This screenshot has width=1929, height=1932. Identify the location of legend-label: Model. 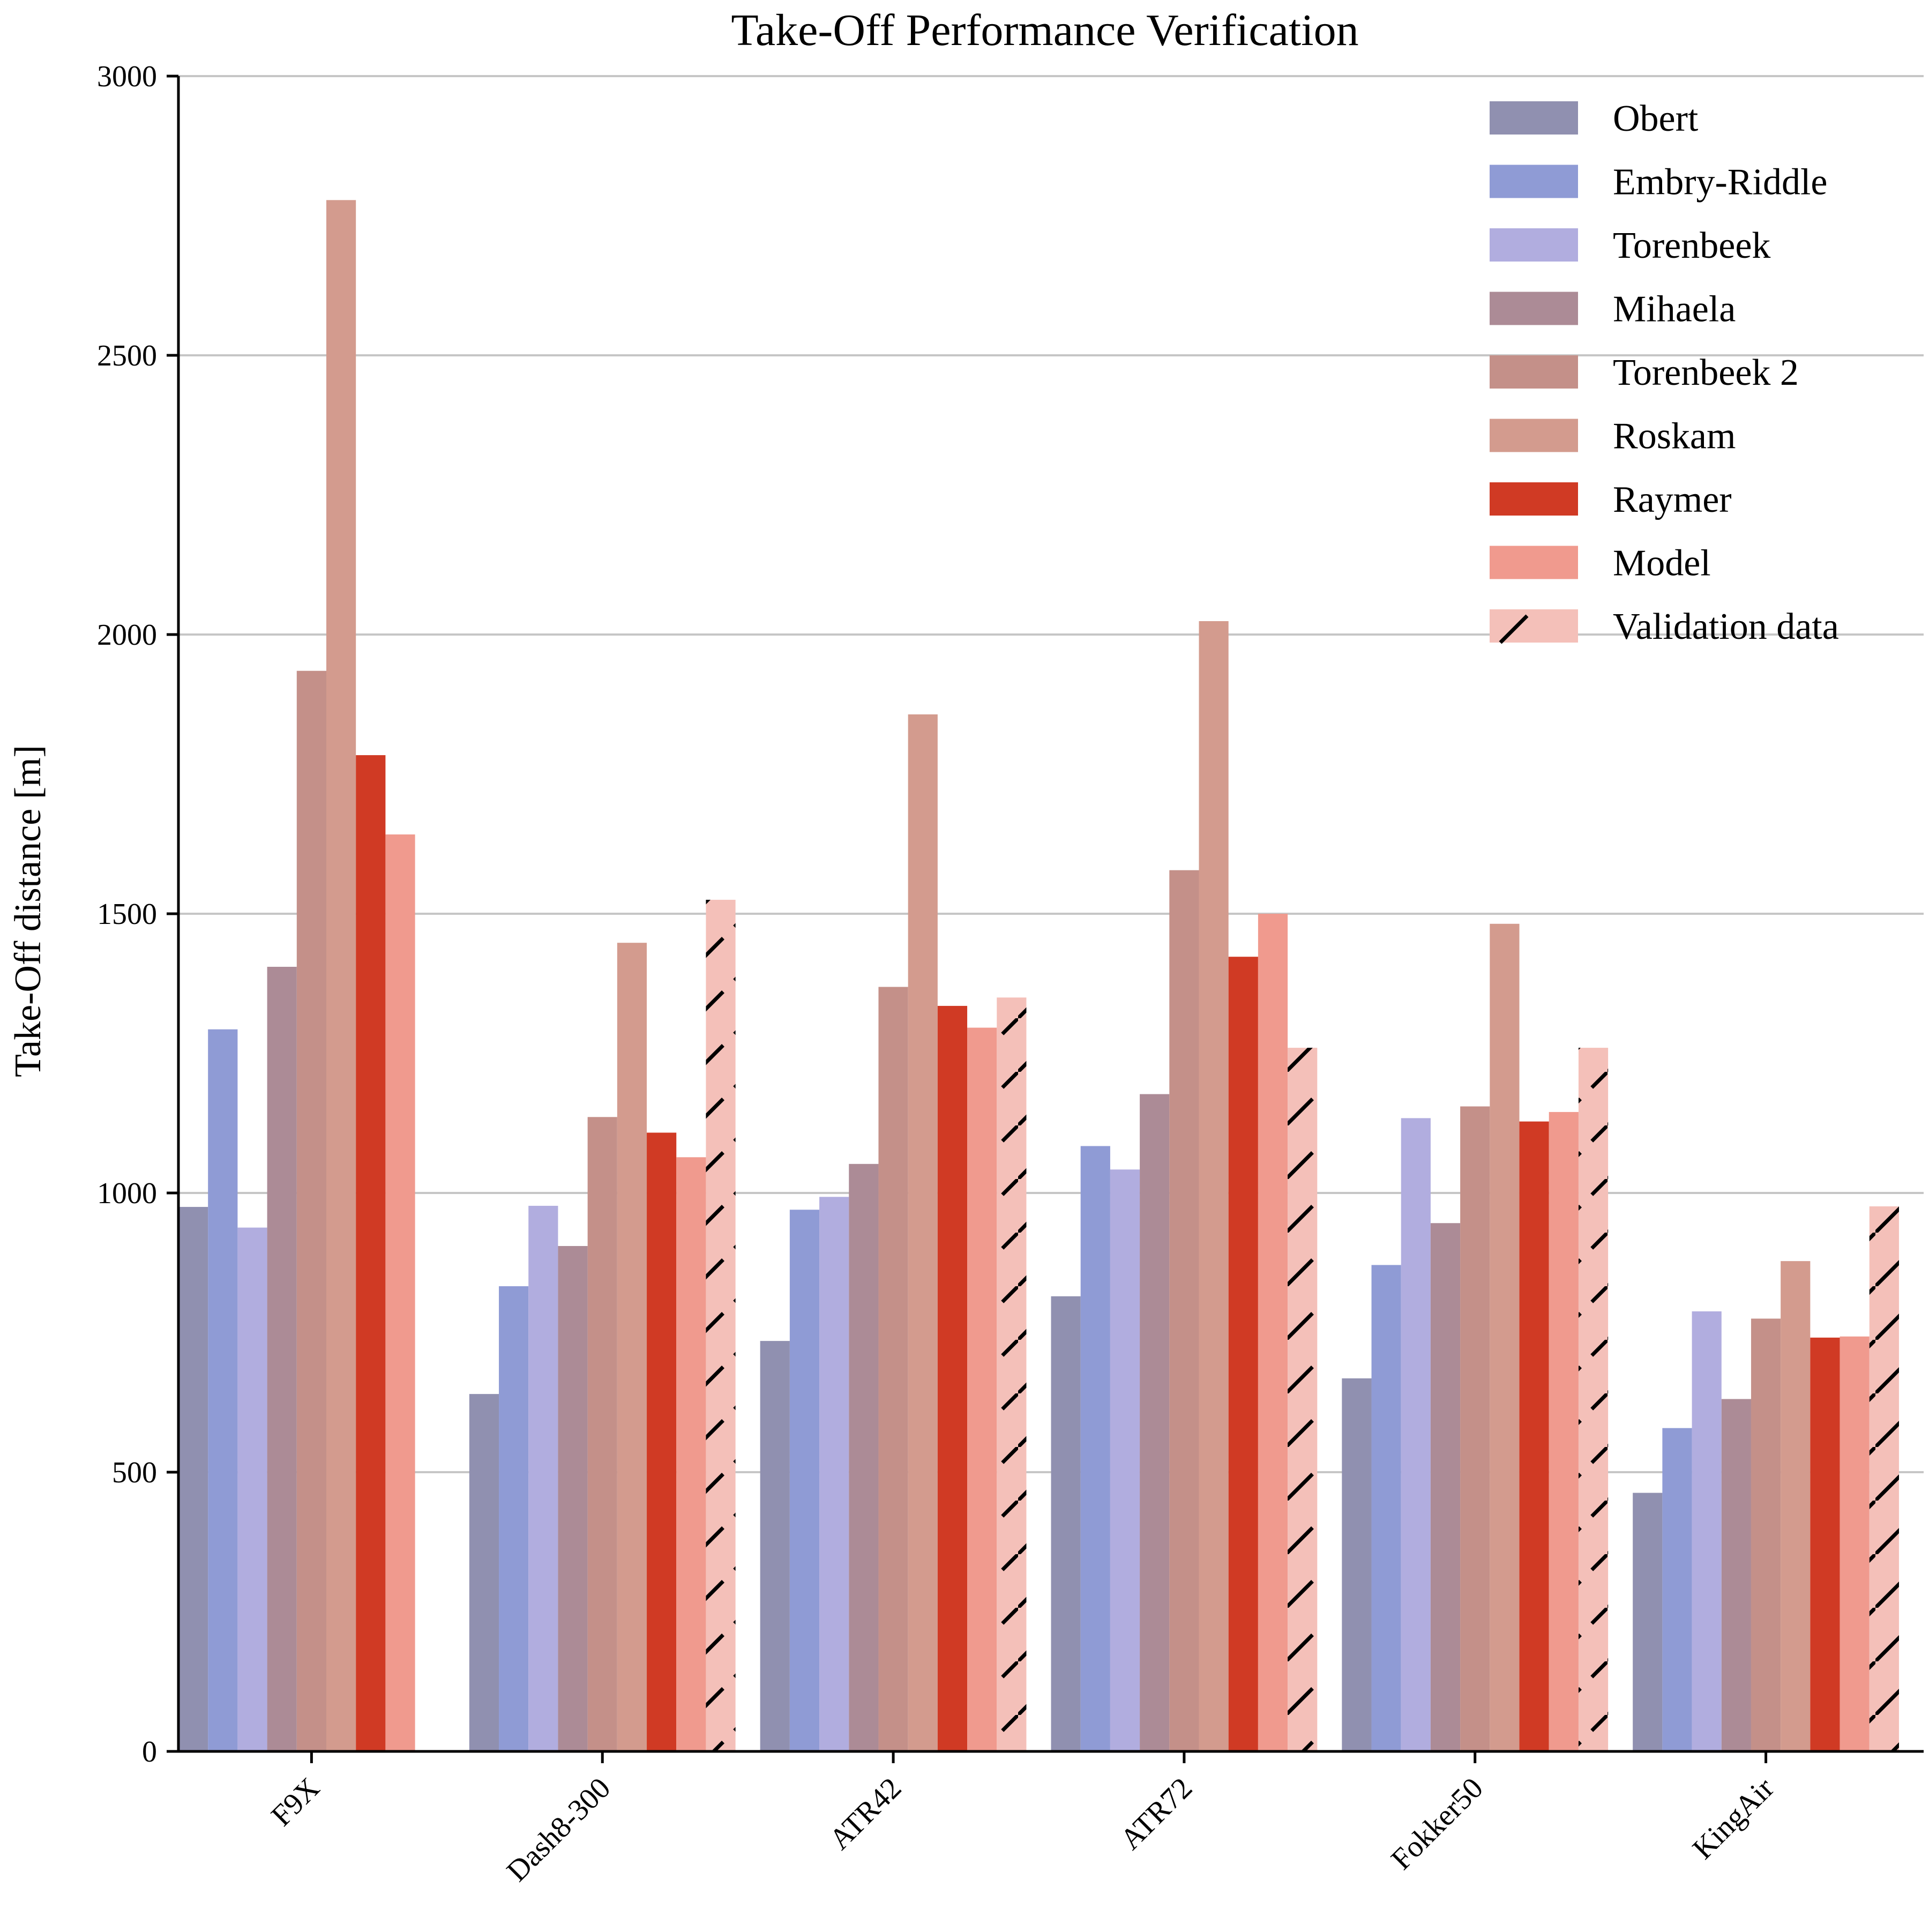
(1662, 563).